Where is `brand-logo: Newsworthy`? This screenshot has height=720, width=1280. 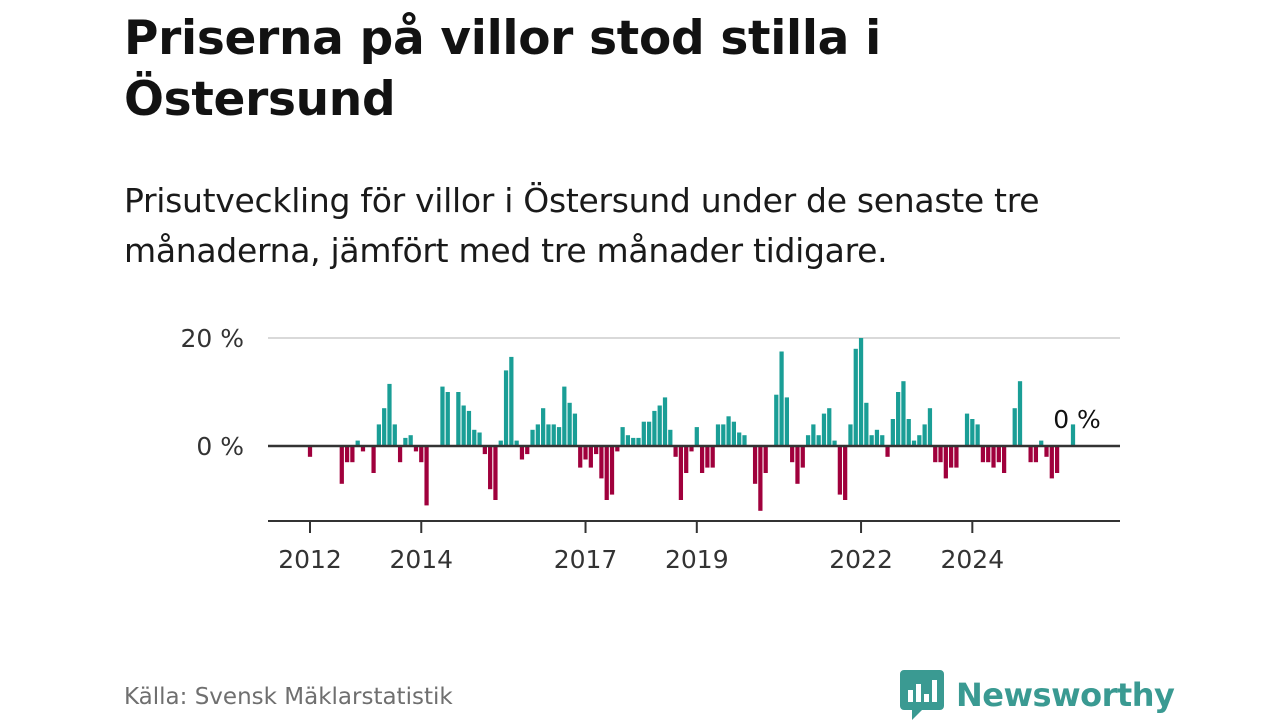 brand-logo: Newsworthy is located at coordinates (1037, 695).